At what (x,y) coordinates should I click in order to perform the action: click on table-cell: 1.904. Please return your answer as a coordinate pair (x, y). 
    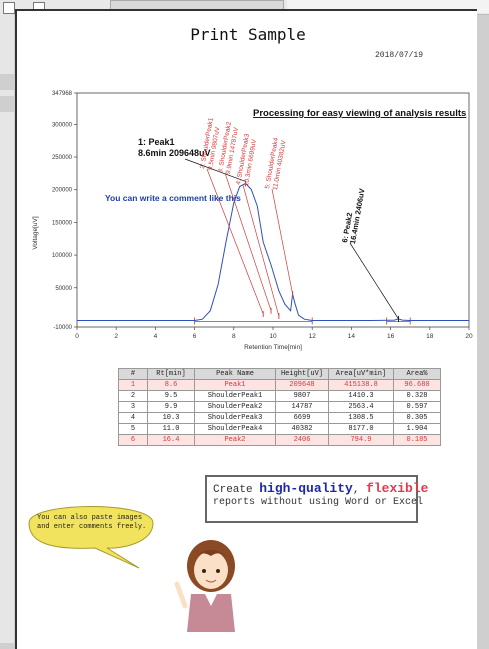
    Looking at the image, I should click on (417, 429).